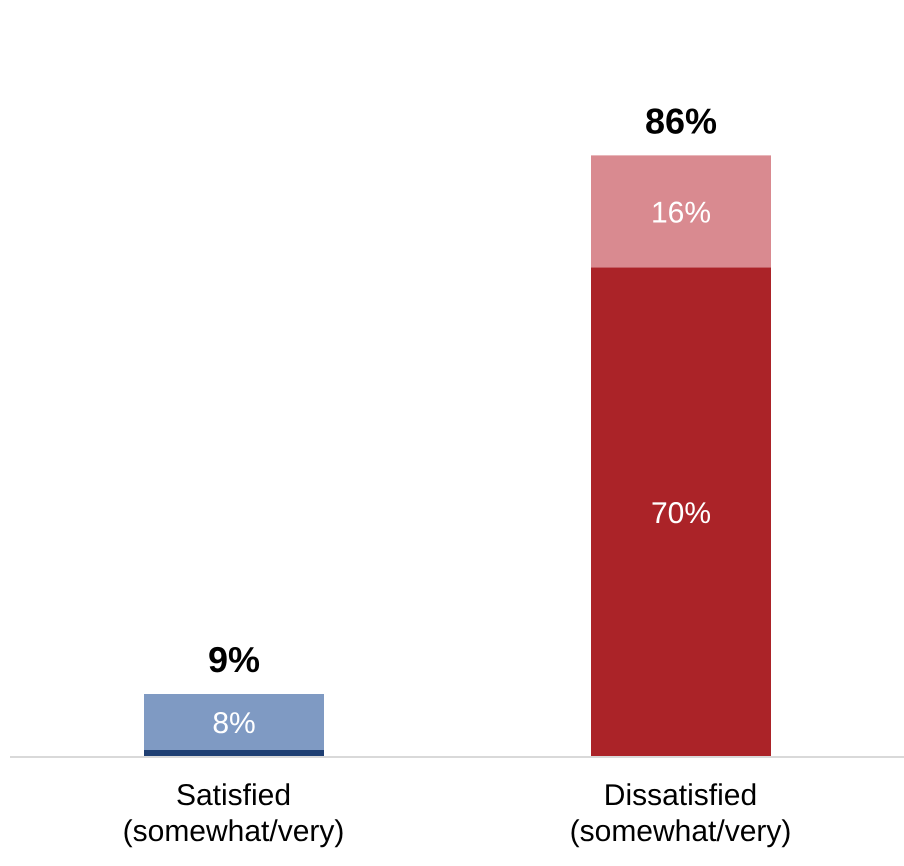 The width and height of the screenshot is (904, 866). What do you see at coordinates (681, 813) in the screenshot?
I see `x-tick-label: Dissatisfied (somewhat/very)` at bounding box center [681, 813].